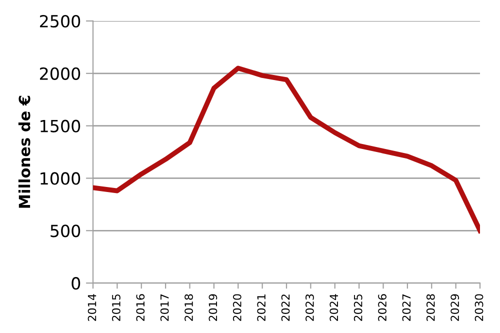  What do you see at coordinates (116, 307) in the screenshot?
I see `x-tick-label: 2015` at bounding box center [116, 307].